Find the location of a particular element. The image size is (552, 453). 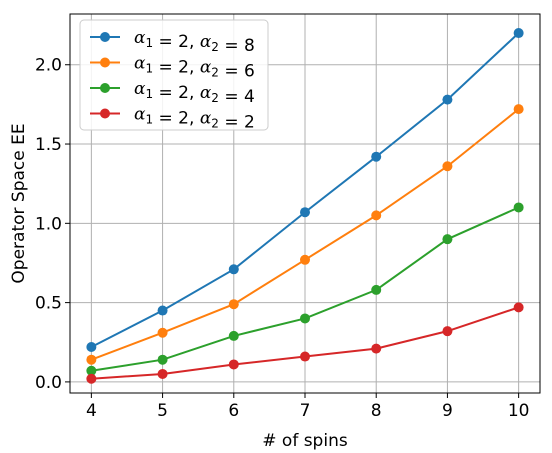

y-tick-label: 0.5 is located at coordinates (48, 304).